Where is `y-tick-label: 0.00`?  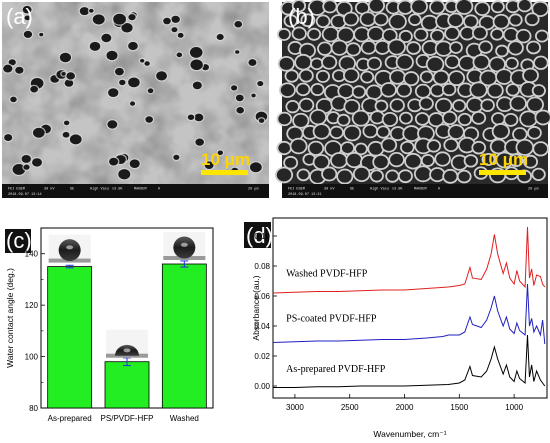
y-tick-label: 0.00 is located at coordinates (262, 386).